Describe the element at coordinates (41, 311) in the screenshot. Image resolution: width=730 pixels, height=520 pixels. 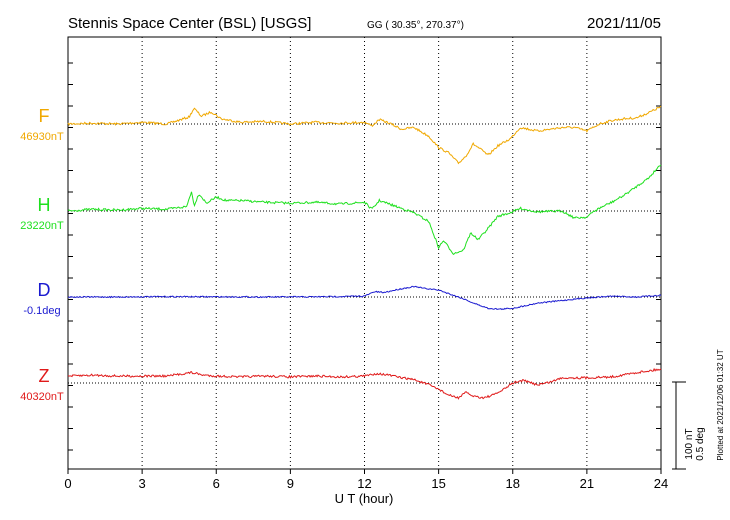
I see `series-baseline-d: -0.1deg` at that location.